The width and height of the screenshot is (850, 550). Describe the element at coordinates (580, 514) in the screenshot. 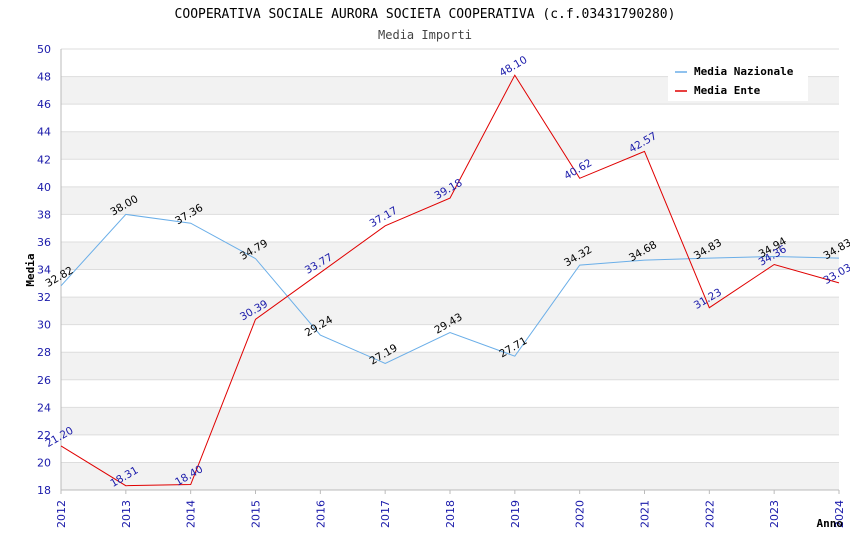

I see `x-tick-label: 2020` at that location.